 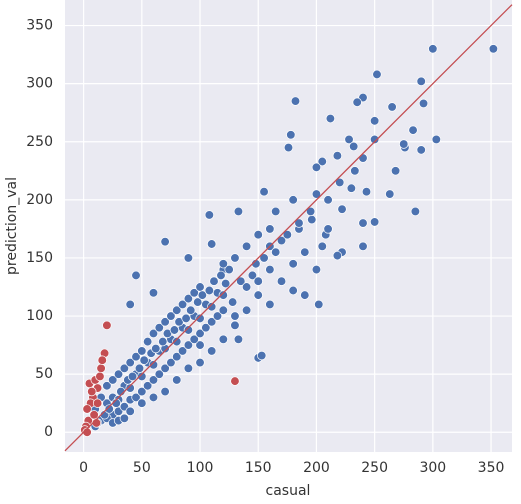 What do you see at coordinates (491, 468) in the screenshot?
I see `x-tick-label: 350` at bounding box center [491, 468].